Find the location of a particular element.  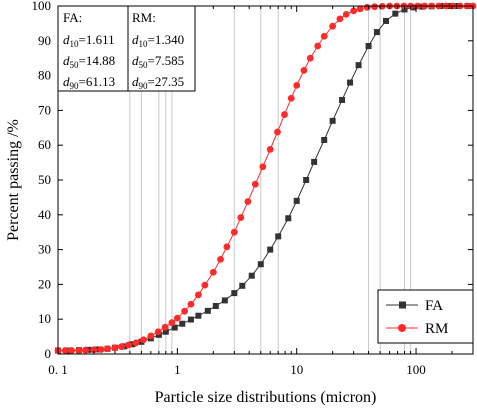

legend-marker-rm is located at coordinates (402, 328).